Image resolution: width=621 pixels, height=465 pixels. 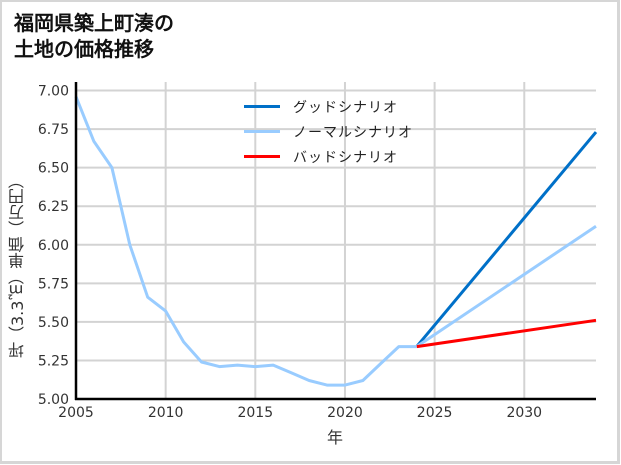 I want to click on y-tick-label: 5.75, so click(x=53, y=284).